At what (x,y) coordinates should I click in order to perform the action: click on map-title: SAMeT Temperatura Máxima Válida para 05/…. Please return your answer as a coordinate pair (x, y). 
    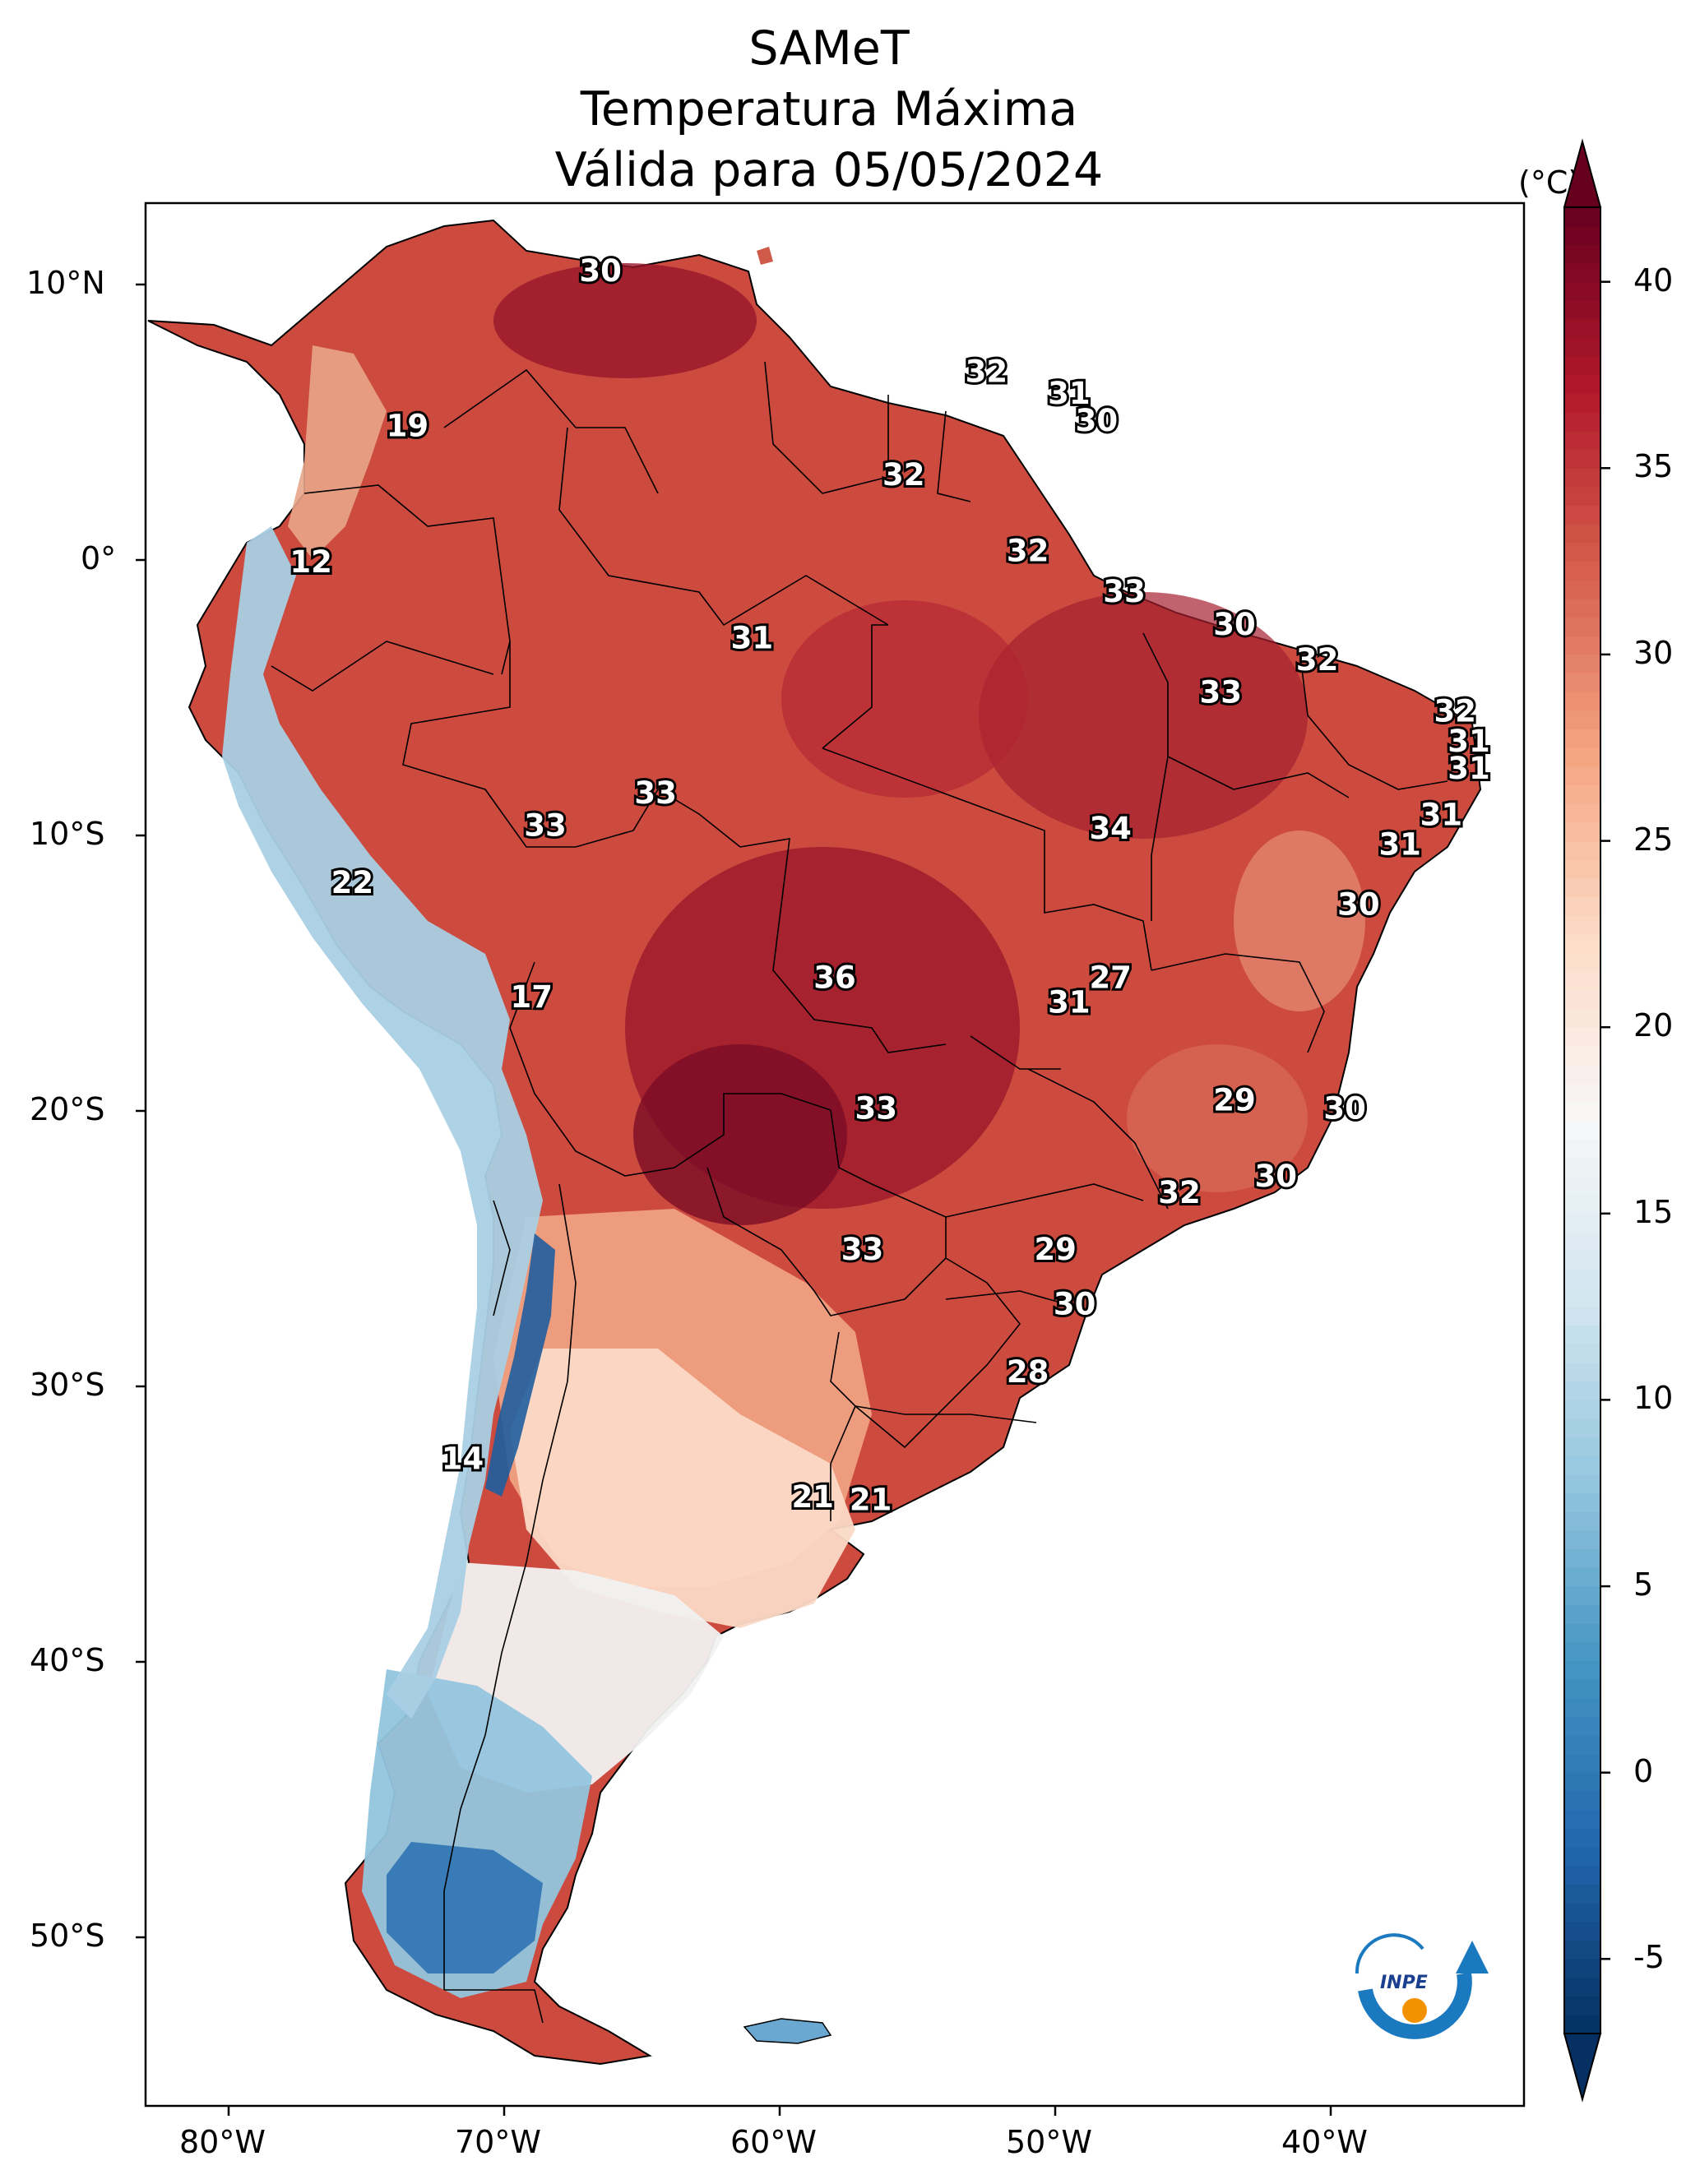
    Looking at the image, I should click on (829, 109).